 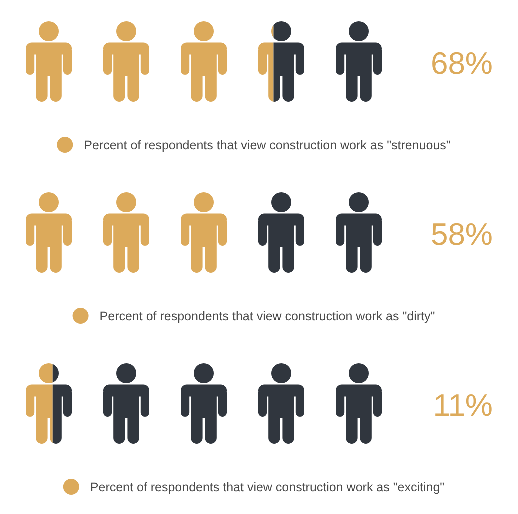 What do you see at coordinates (461, 63) in the screenshot?
I see `data-label: 68%` at bounding box center [461, 63].